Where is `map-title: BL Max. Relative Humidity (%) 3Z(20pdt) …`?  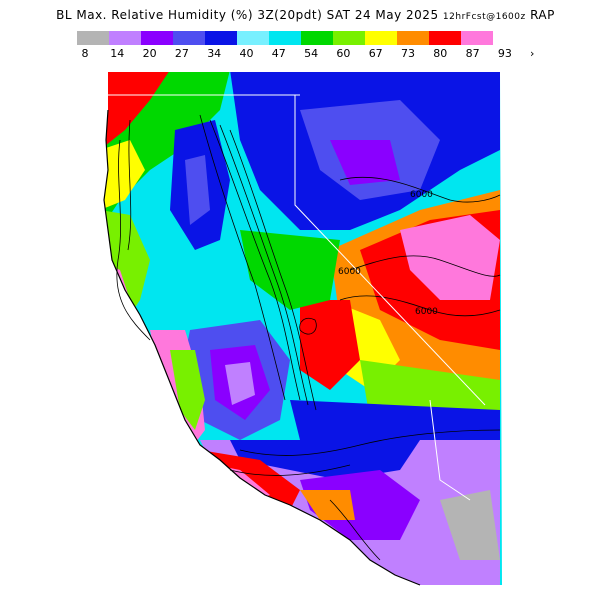
map-title: BL Max. Relative Humidity (%) 3Z(20pdt) … is located at coordinates (305, 15).